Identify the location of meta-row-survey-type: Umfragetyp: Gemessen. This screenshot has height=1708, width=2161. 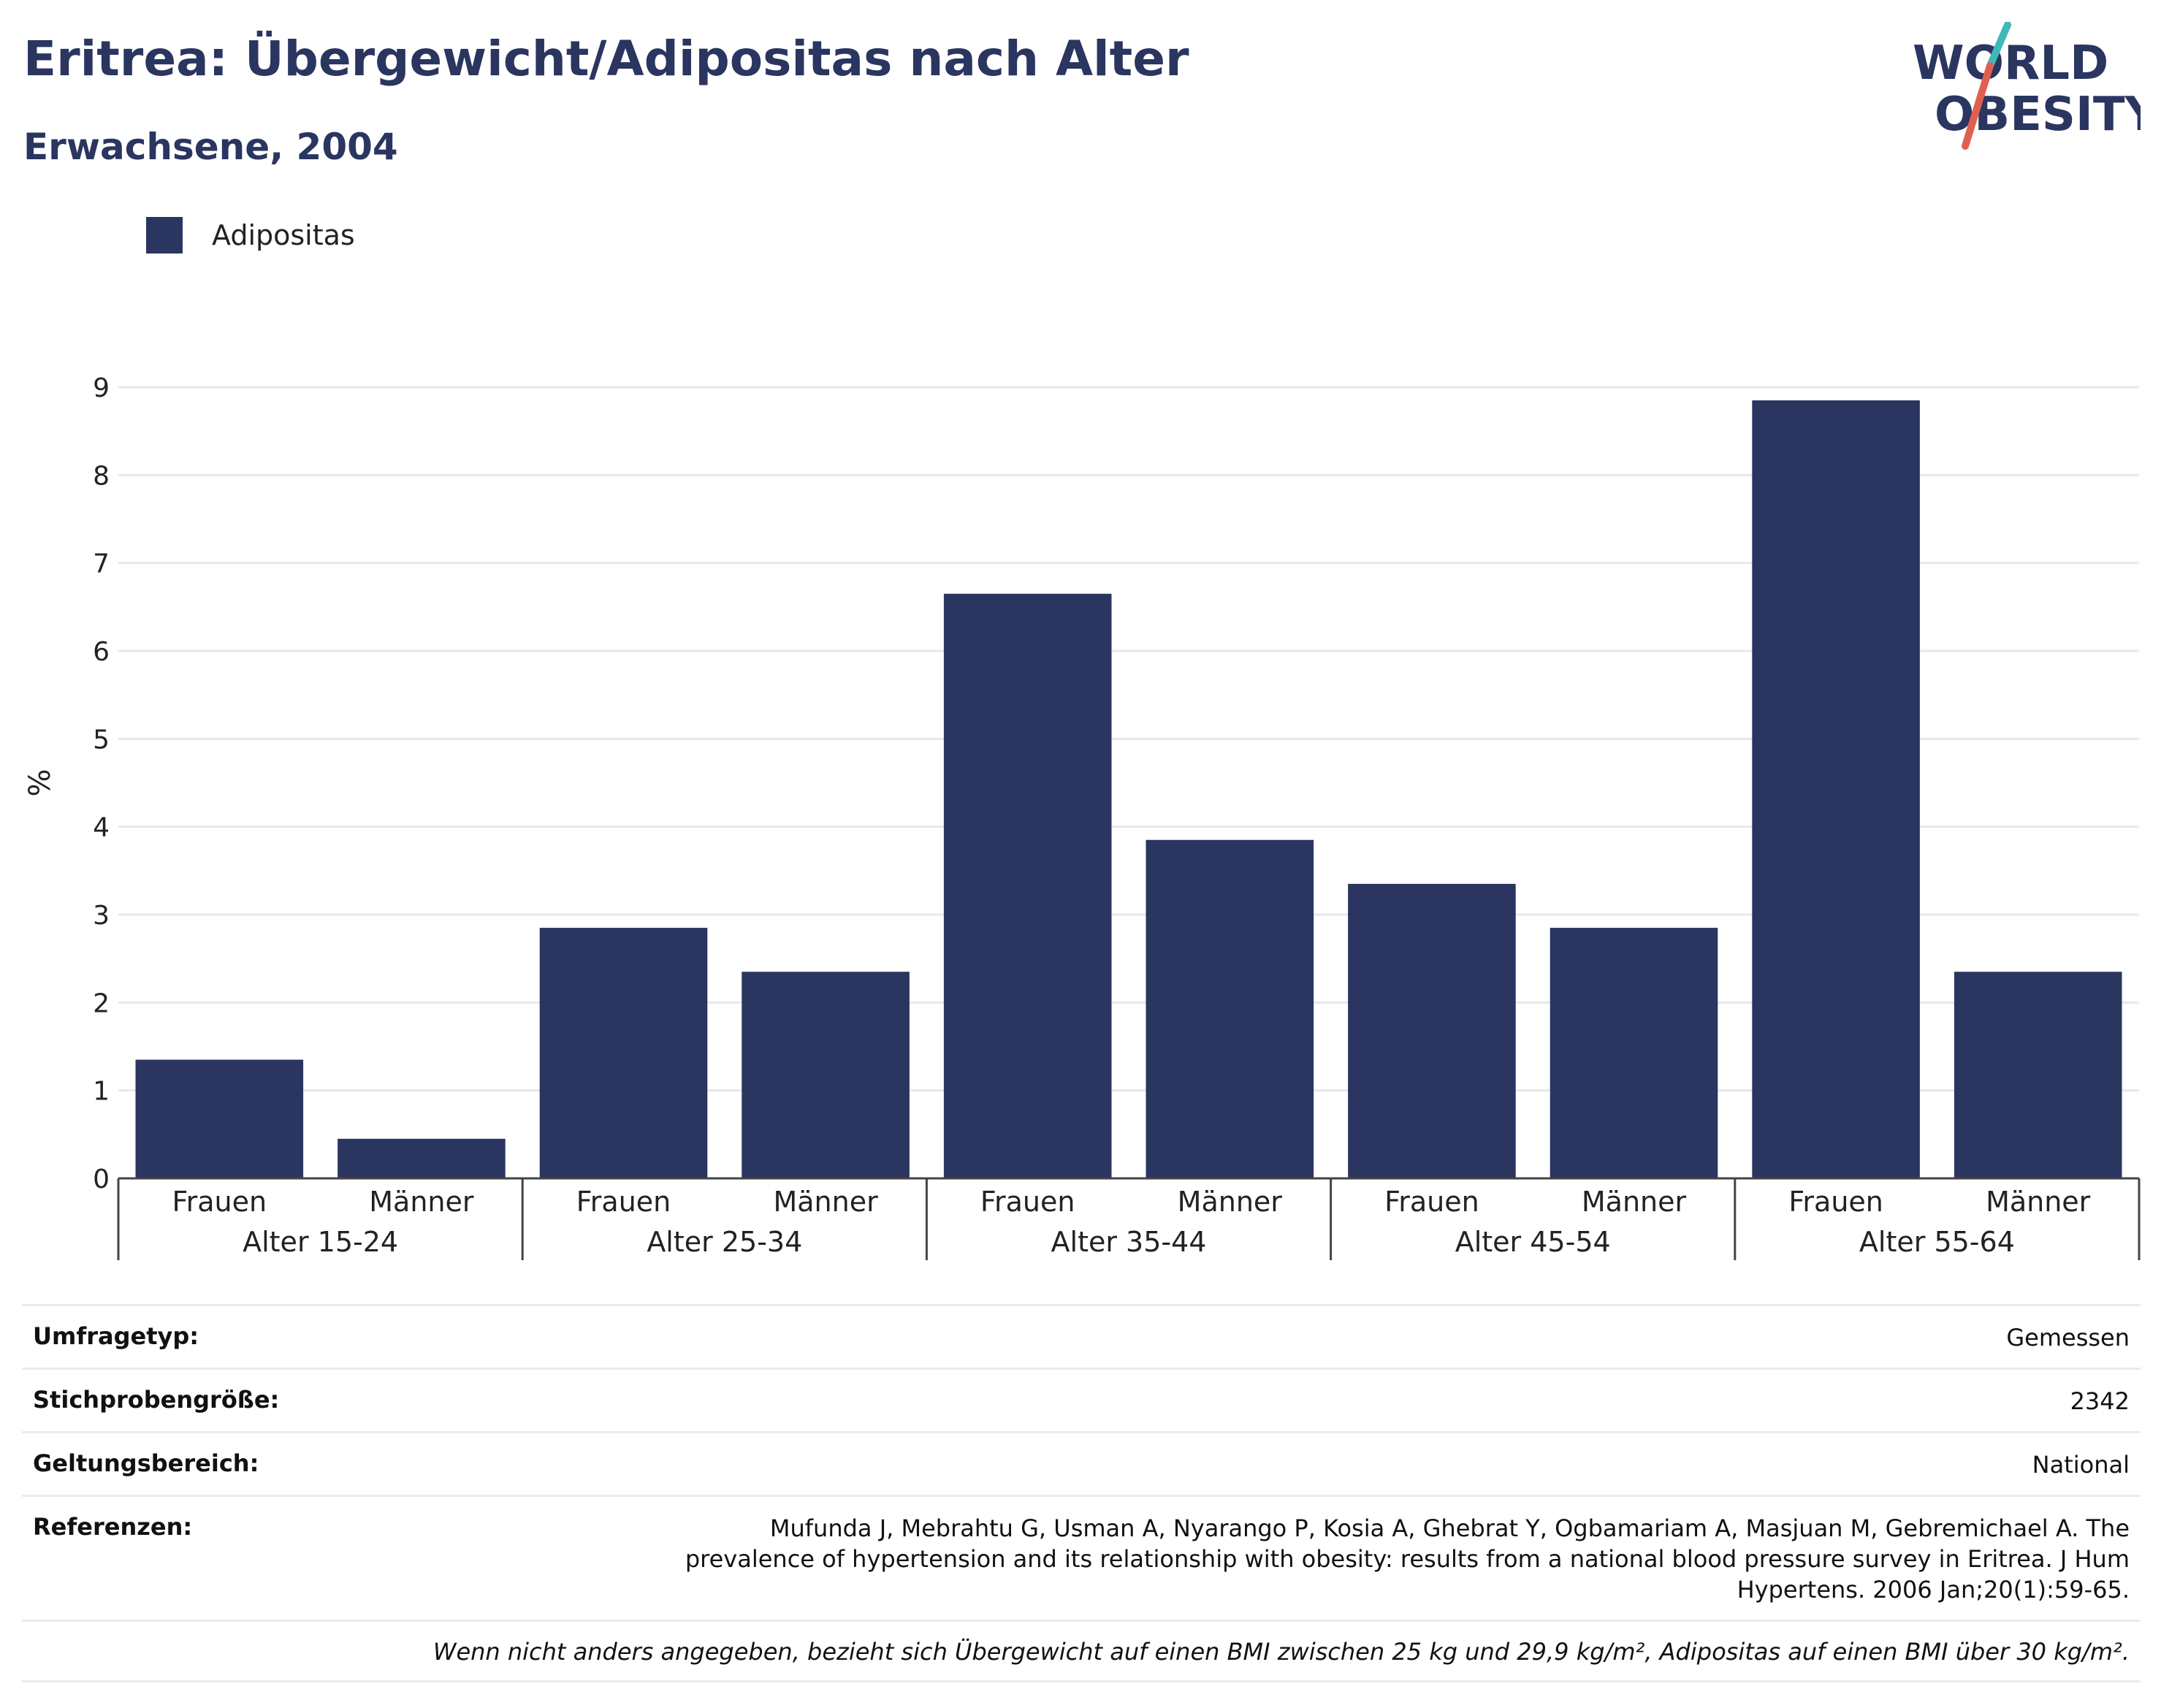
(1081, 1336).